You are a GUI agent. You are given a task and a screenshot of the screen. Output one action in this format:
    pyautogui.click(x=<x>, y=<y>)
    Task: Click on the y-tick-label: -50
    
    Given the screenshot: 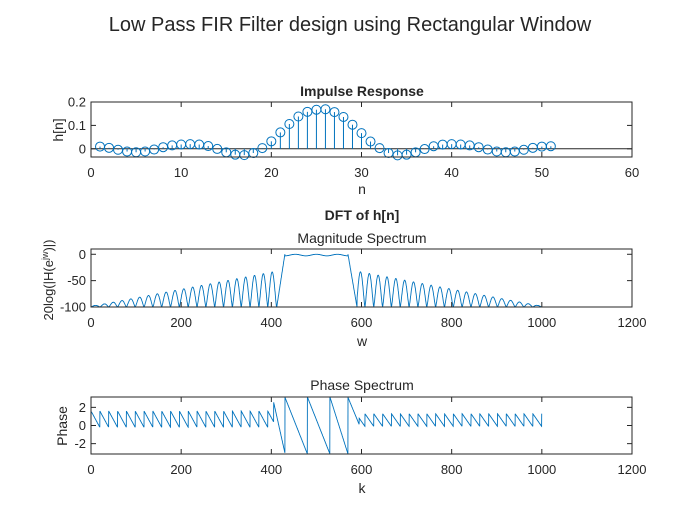 What is the action you would take?
    pyautogui.click(x=76, y=280)
    